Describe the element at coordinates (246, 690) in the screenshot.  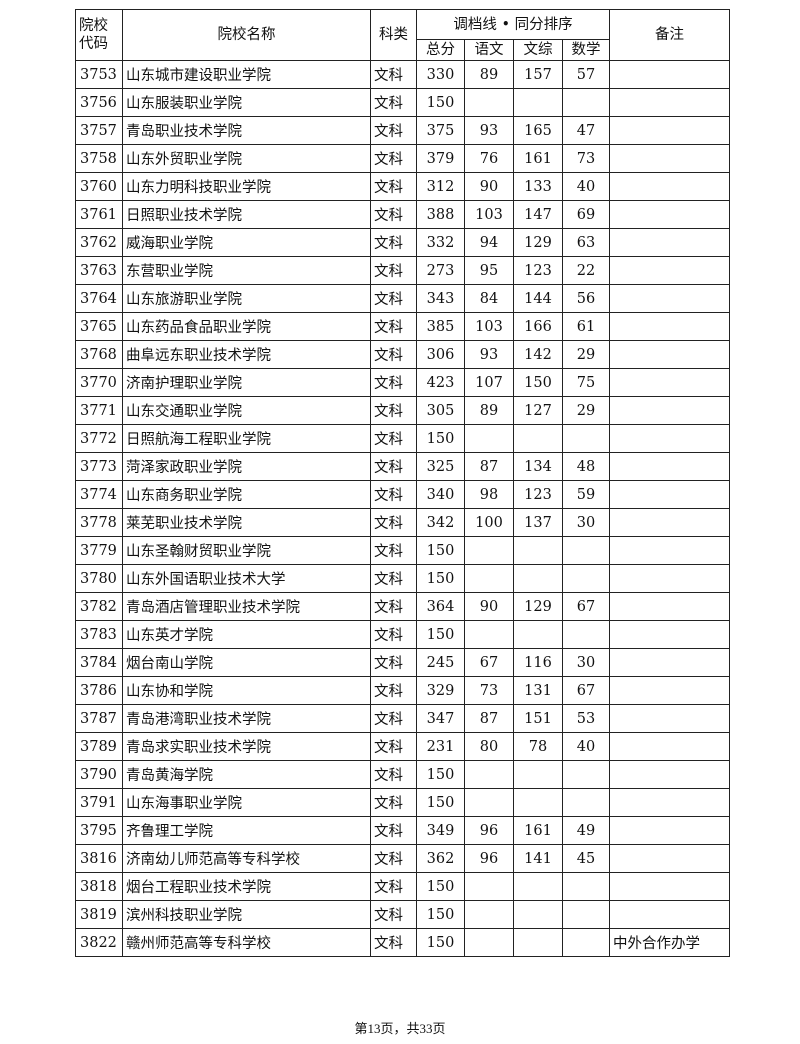
I see `cell-name: 山东协和学院` at that location.